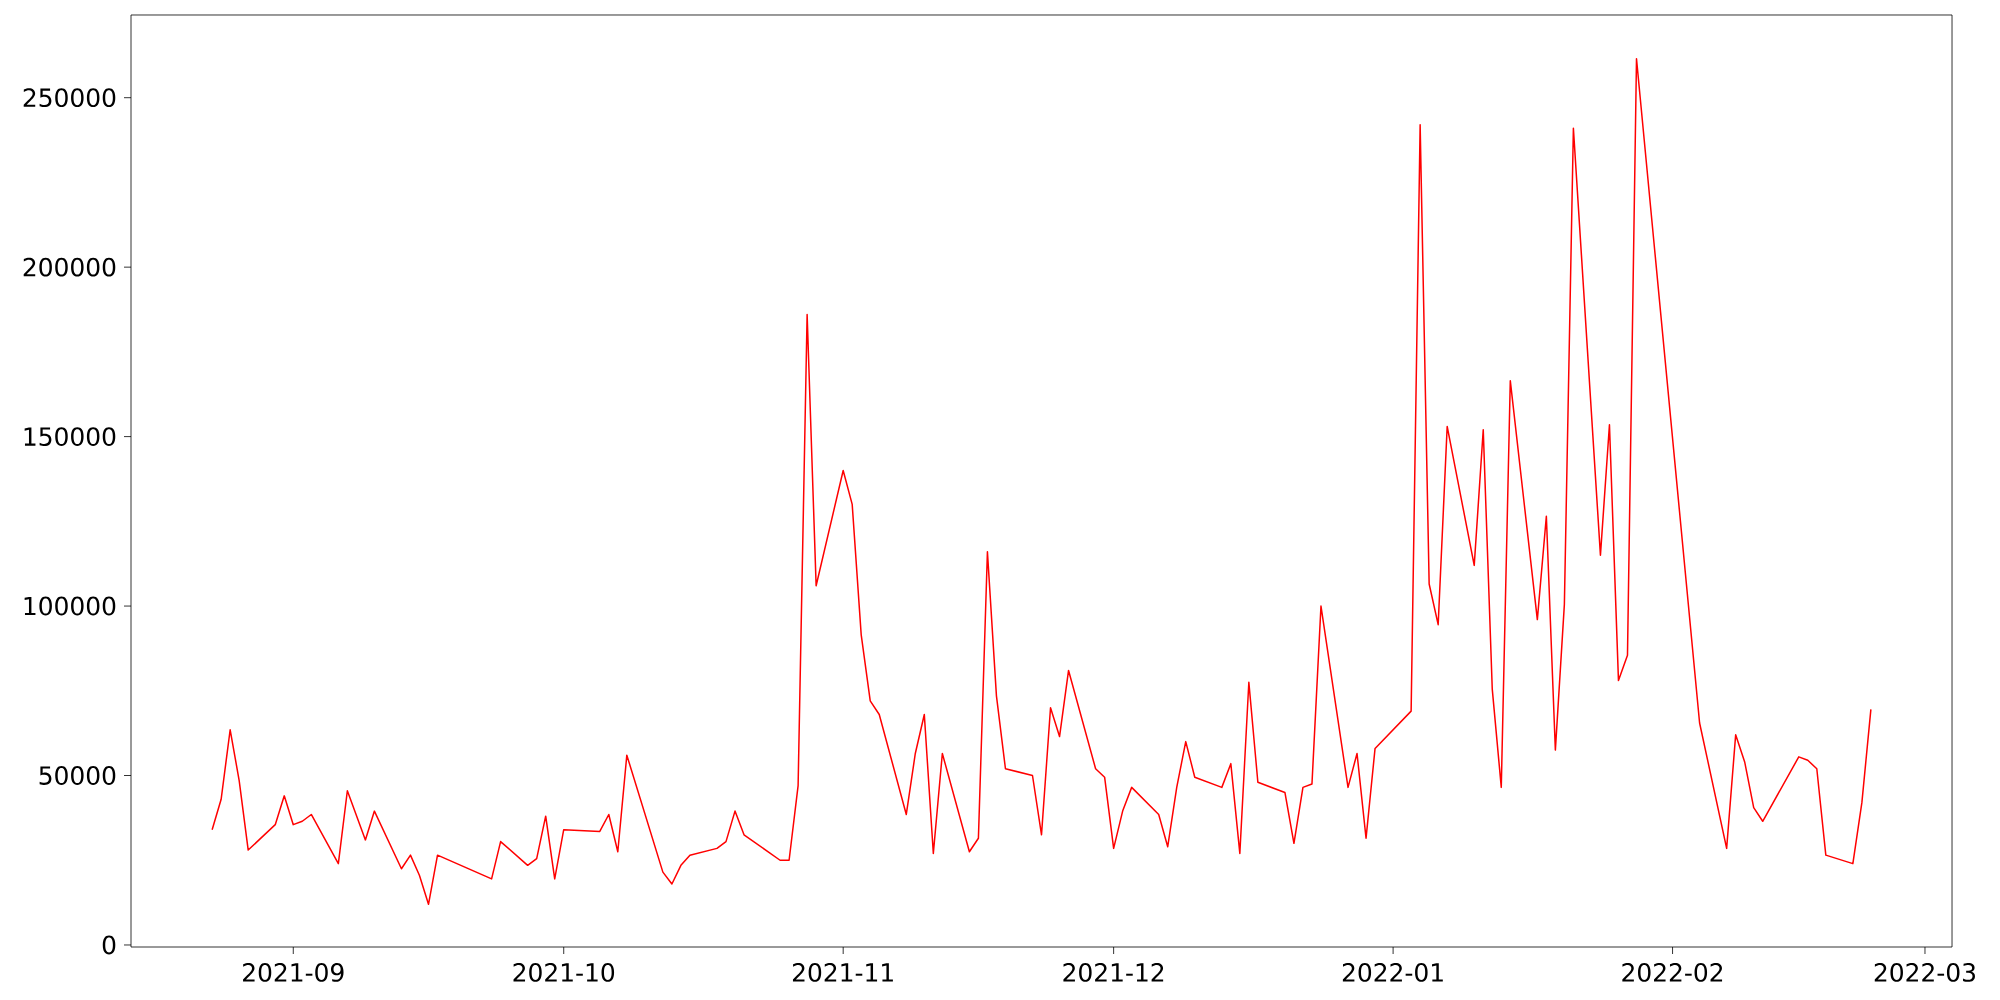  Describe the element at coordinates (1924, 972) in the screenshot. I see `x-tick-label: 2022-03` at that location.